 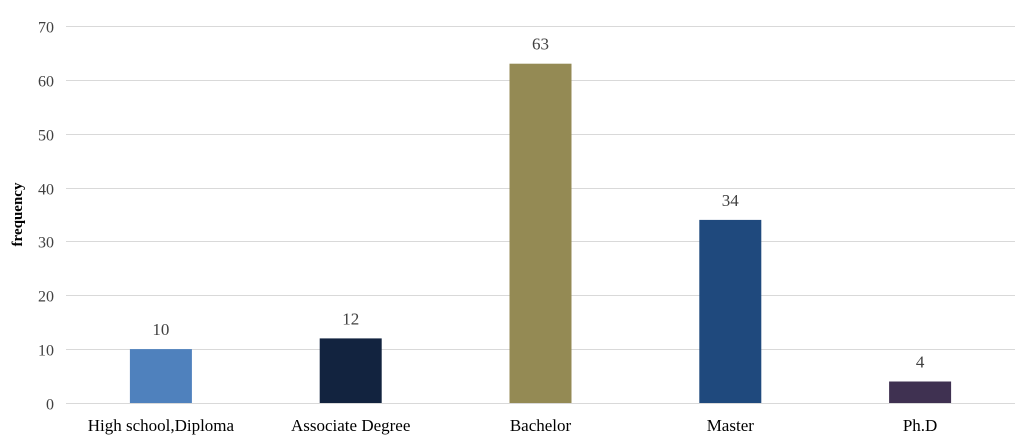 What do you see at coordinates (540, 44) in the screenshot?
I see `data-label: 63` at bounding box center [540, 44].